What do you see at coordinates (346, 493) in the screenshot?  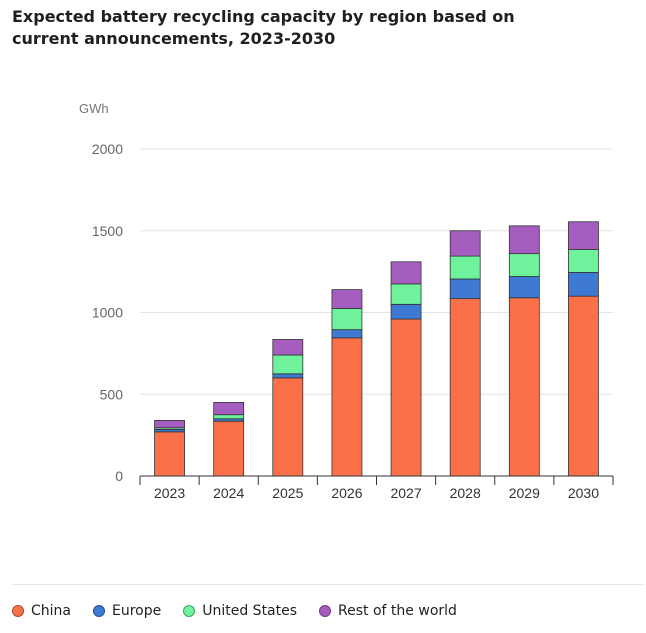 I see `x-tick-label: 2026` at bounding box center [346, 493].